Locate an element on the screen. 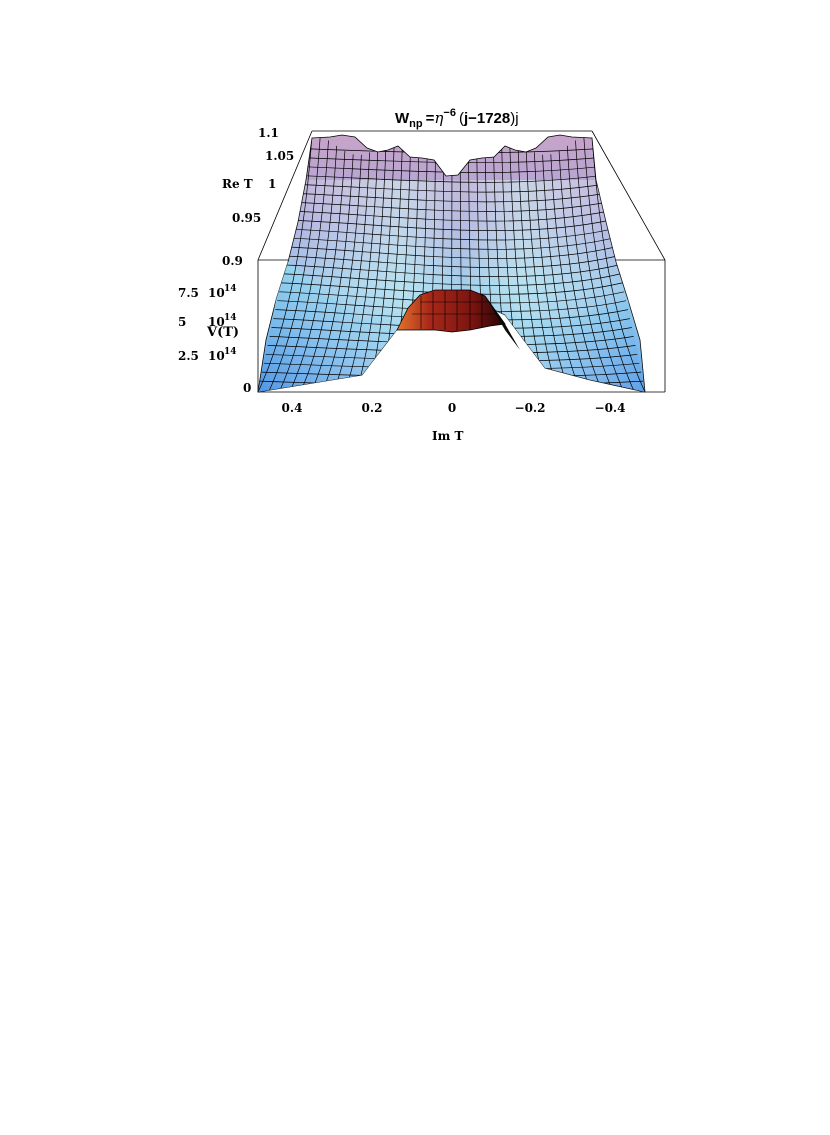  x-tick-label: −0.4 is located at coordinates (610, 408).